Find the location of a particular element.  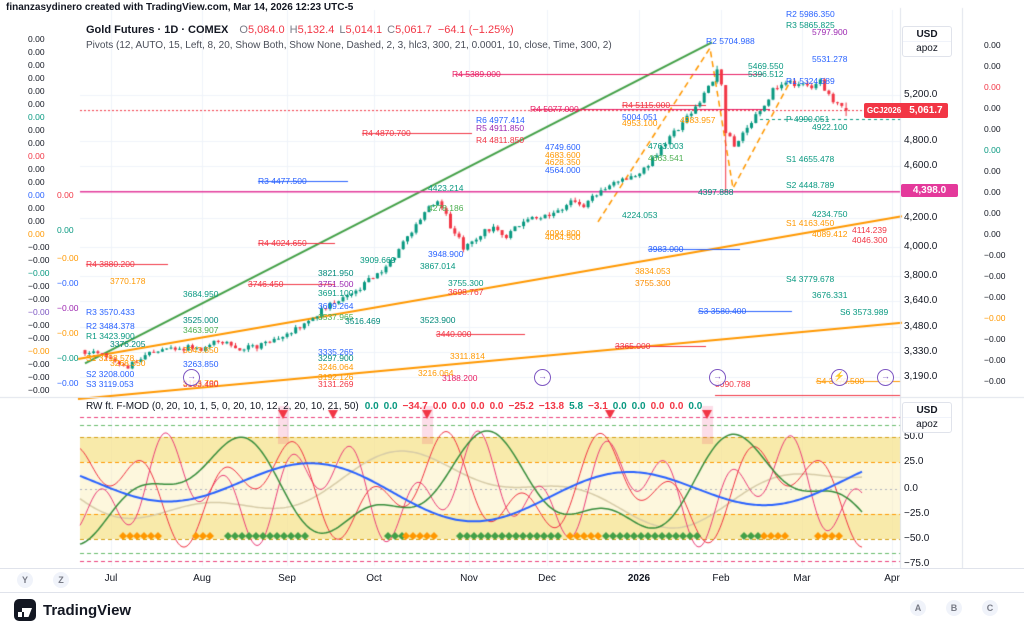

pivot-label: 4397.888 is located at coordinates (716, 191).